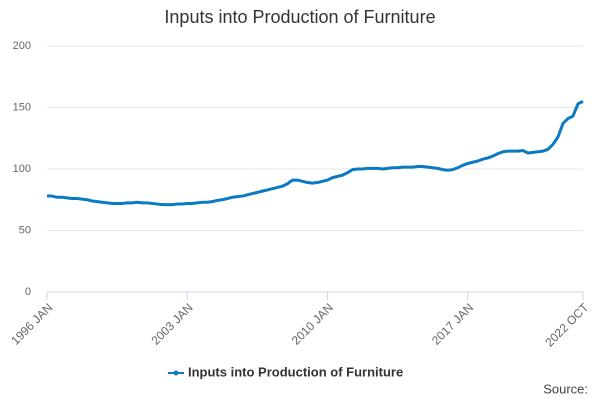 This screenshot has height=405, width=600. Describe the element at coordinates (31, 323) in the screenshot. I see `x-tick-label: 1996 JAN` at that location.